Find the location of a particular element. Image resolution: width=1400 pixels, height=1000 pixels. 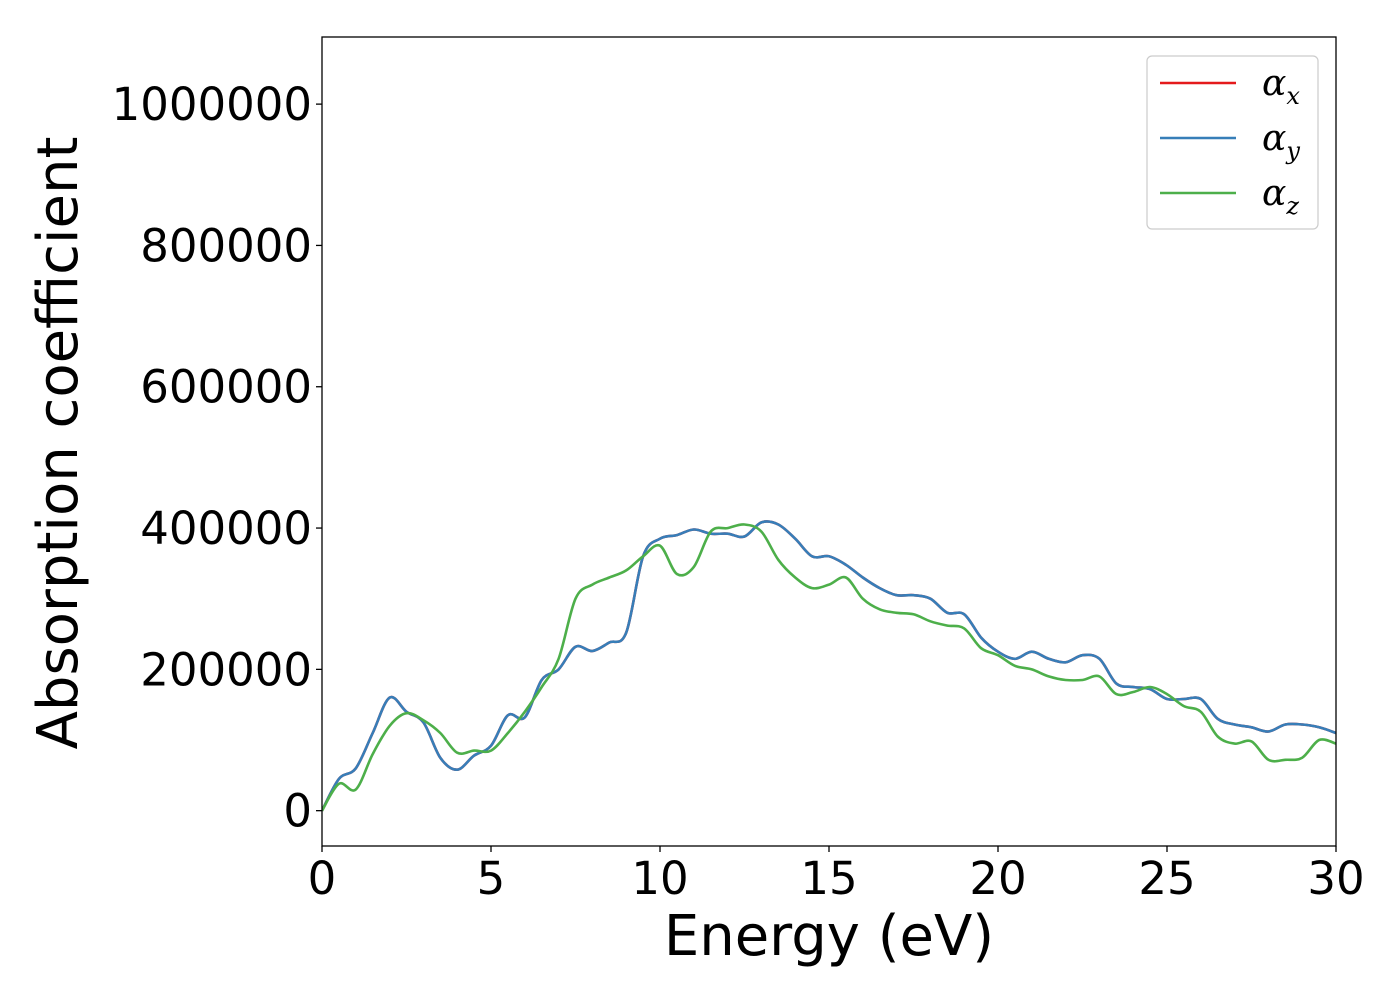

y-tick-label: 400000 is located at coordinates (226, 528).